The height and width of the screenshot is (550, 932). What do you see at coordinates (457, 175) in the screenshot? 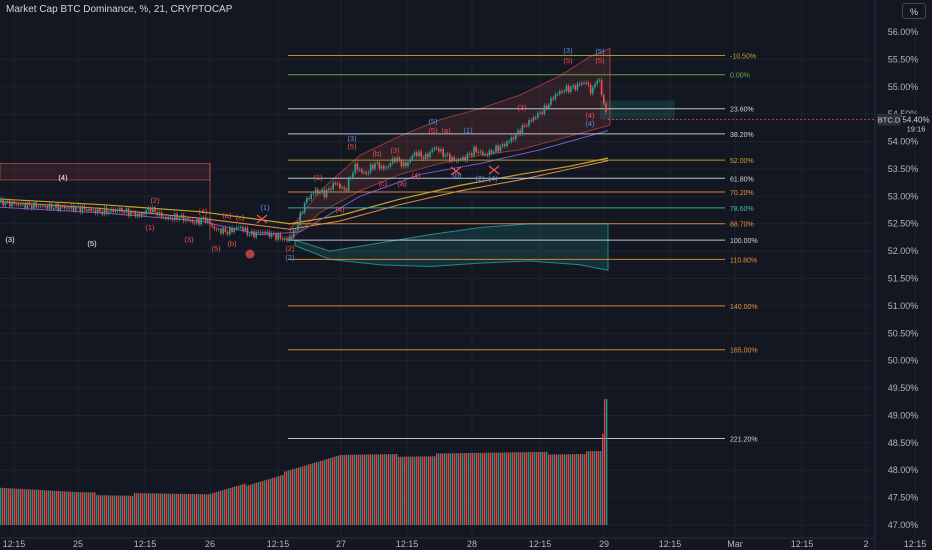
I see `wave-label: (b)` at bounding box center [457, 175].